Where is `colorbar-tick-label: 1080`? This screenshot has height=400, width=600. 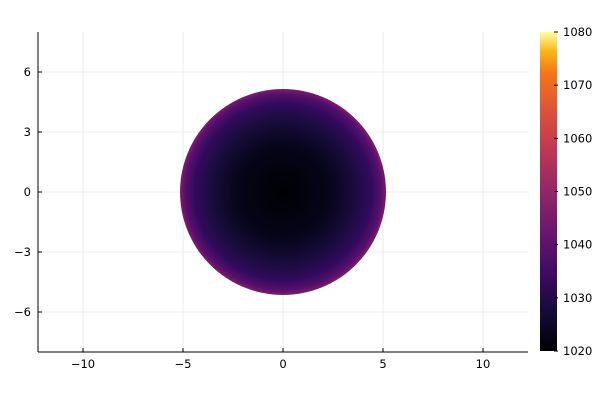
colorbar-tick-label: 1080 is located at coordinates (577, 32).